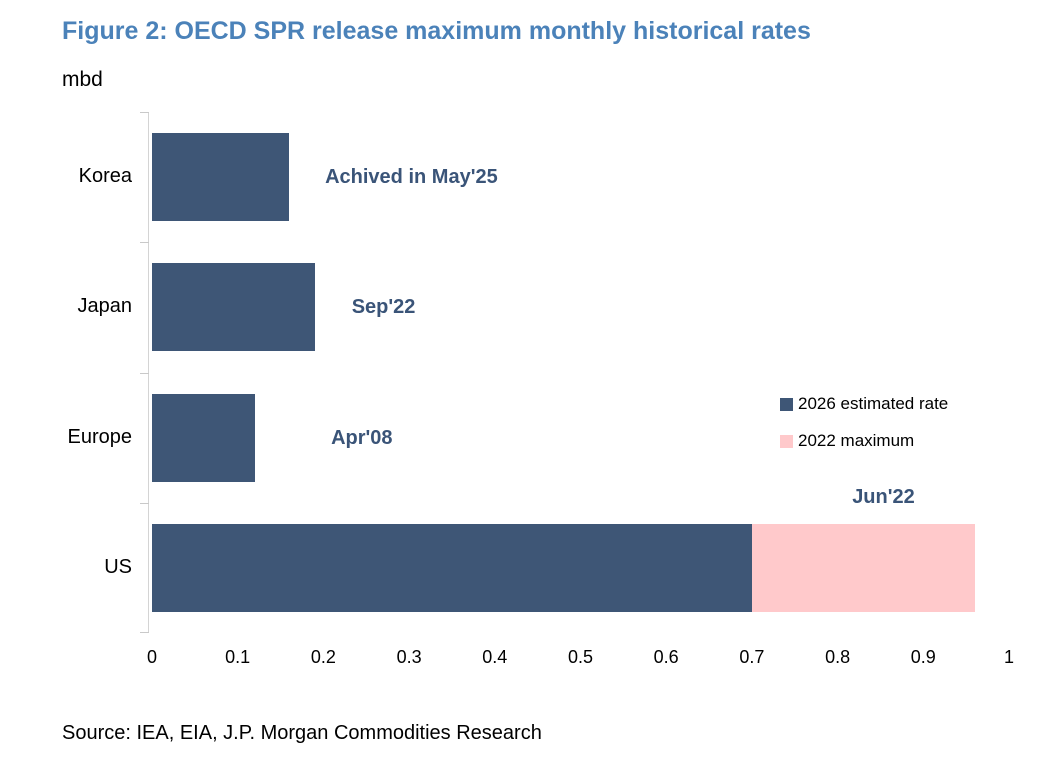  What do you see at coordinates (323, 657) in the screenshot?
I see `x-tick-label: 0.2` at bounding box center [323, 657].